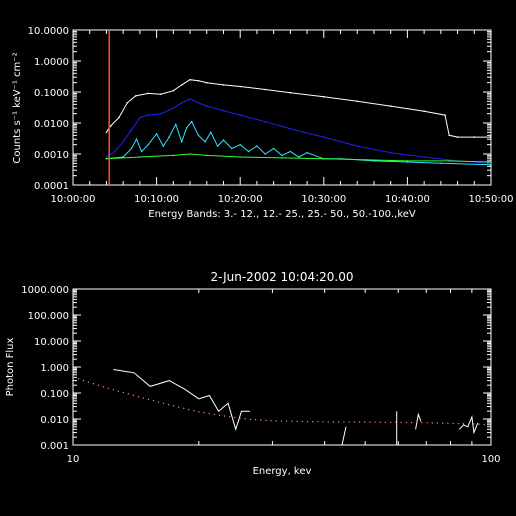 Image resolution: width=516 pixels, height=516 pixels. Describe the element at coordinates (490, 459) in the screenshot. I see `spectrum-xtick-label: 100` at that location.